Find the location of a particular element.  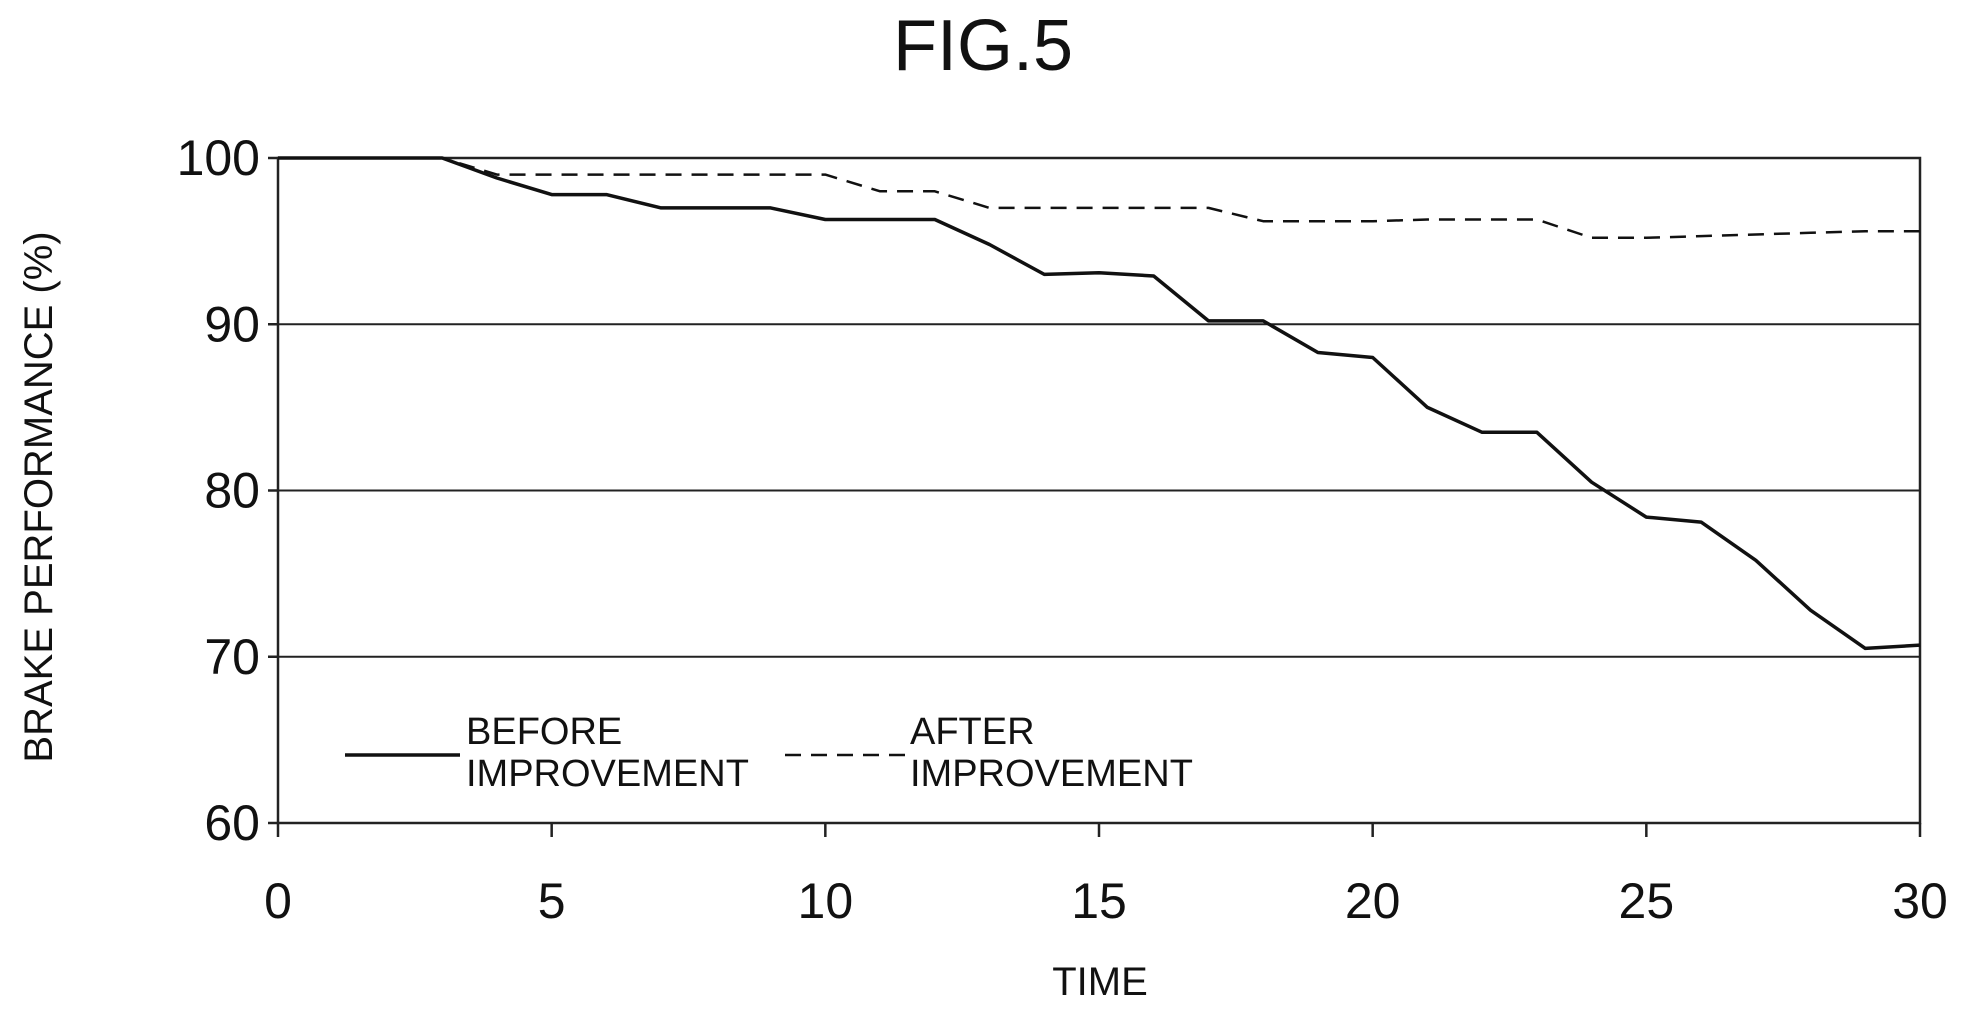

y-tick-label: 70 is located at coordinates (232, 657).